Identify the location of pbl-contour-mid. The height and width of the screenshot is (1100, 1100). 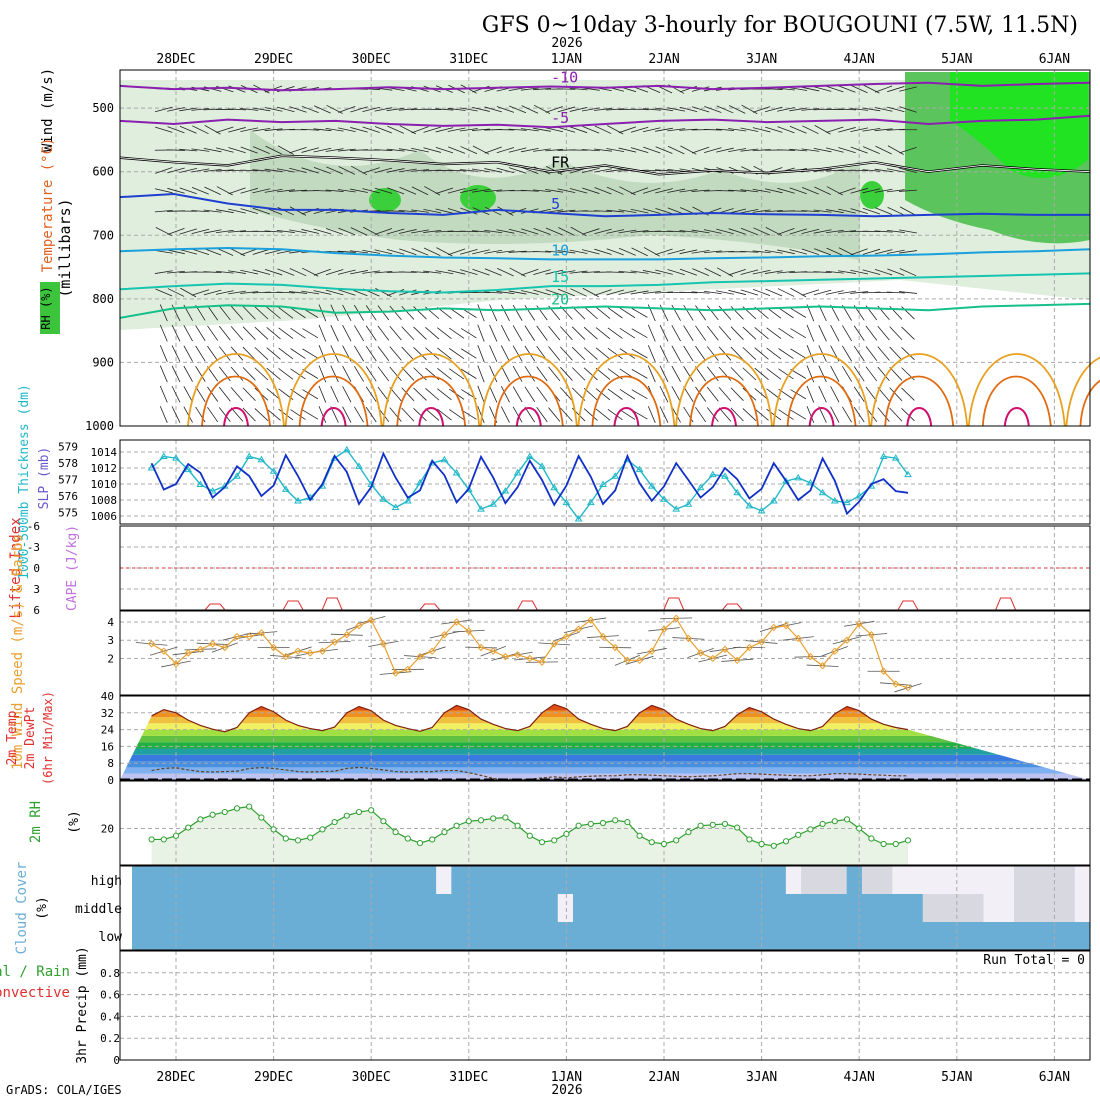
(724, 401).